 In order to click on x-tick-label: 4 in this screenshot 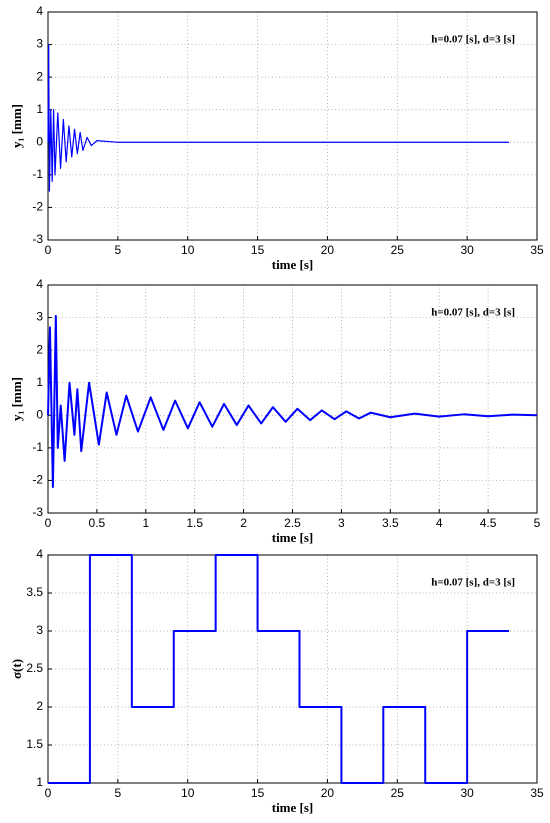, I will do `click(439, 523)`.